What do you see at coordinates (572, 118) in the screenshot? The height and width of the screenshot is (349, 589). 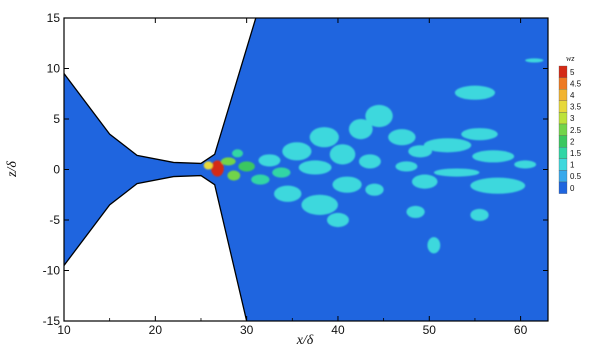 I see `colorbar-level-label: 3` at bounding box center [572, 118].